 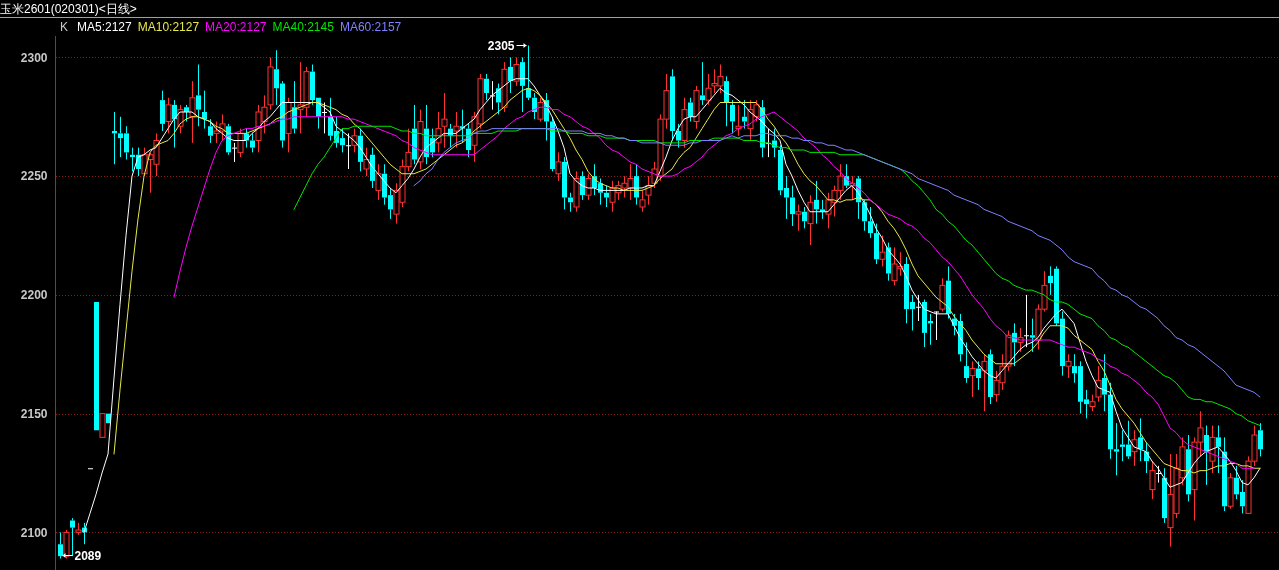 I want to click on legend-title: K, so click(x=64, y=27).